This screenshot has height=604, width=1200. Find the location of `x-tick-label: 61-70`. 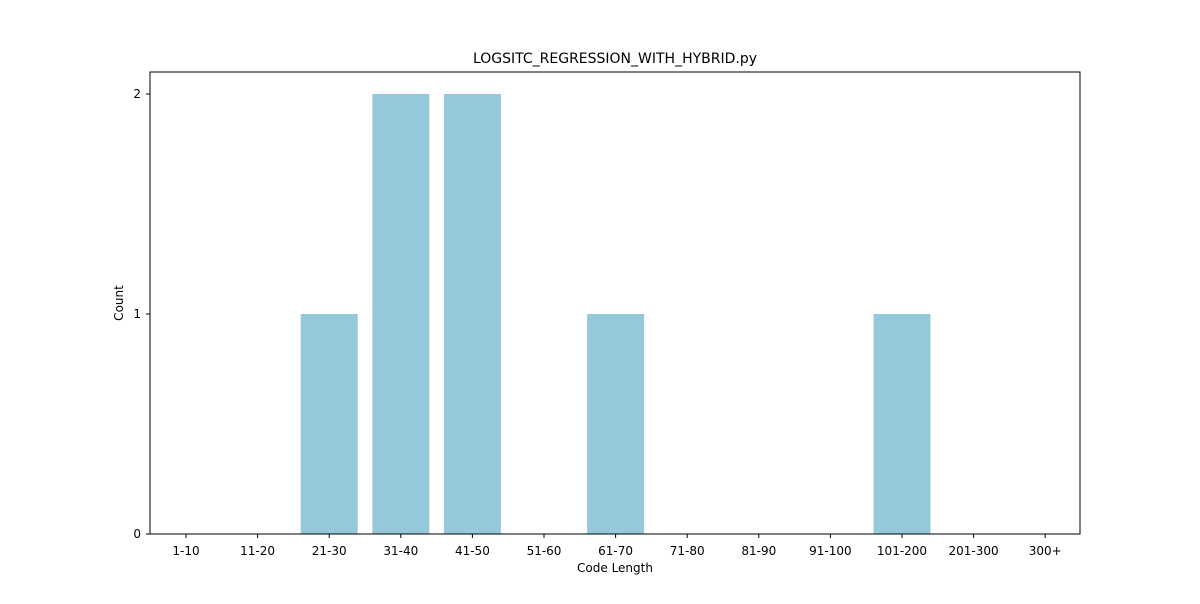

x-tick-label: 61-70 is located at coordinates (615, 551).